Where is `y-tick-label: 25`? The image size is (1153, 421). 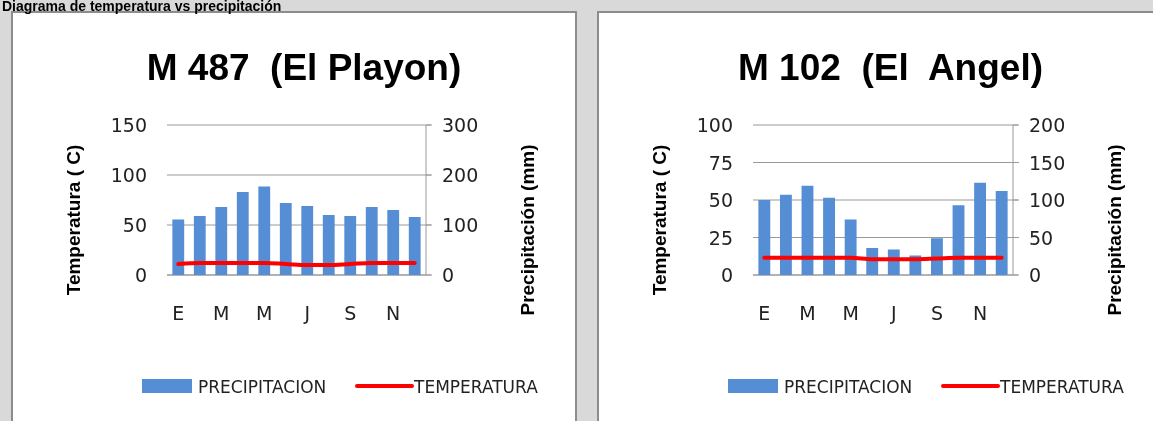
y-tick-label: 25 is located at coordinates (720, 237).